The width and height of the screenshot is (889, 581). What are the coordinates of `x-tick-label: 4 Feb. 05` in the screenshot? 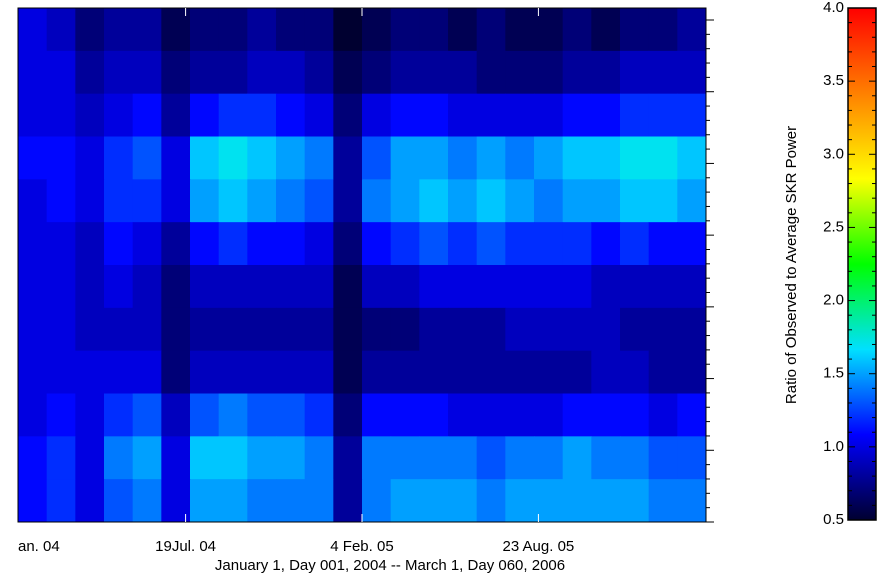 It's located at (361, 546).